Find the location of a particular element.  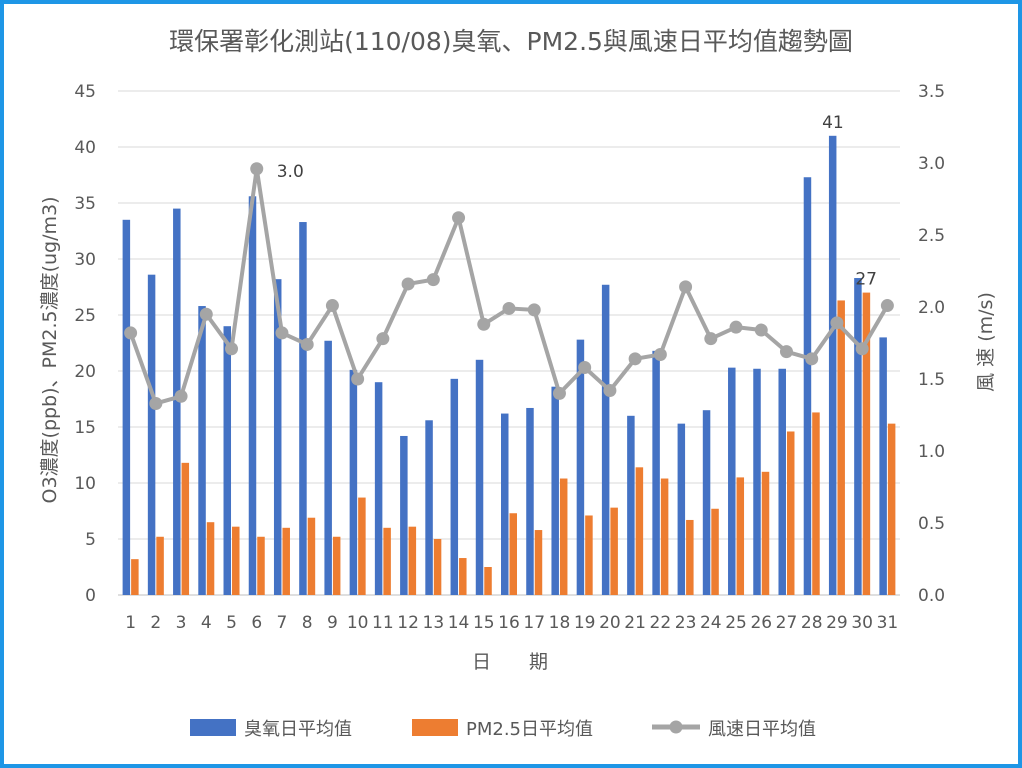

x-tick-label: 20 is located at coordinates (610, 623).